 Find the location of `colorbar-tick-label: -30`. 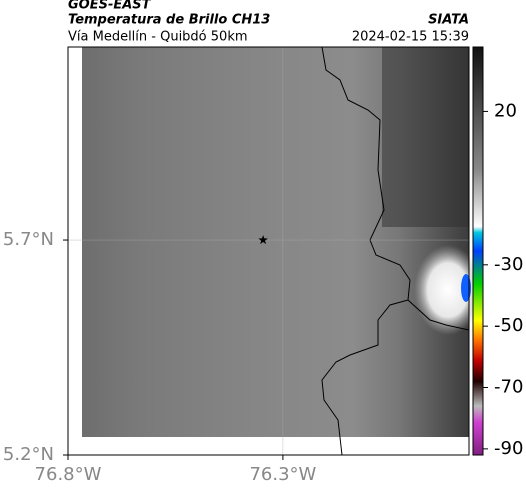

colorbar-tick-label: -30 is located at coordinates (508, 264).